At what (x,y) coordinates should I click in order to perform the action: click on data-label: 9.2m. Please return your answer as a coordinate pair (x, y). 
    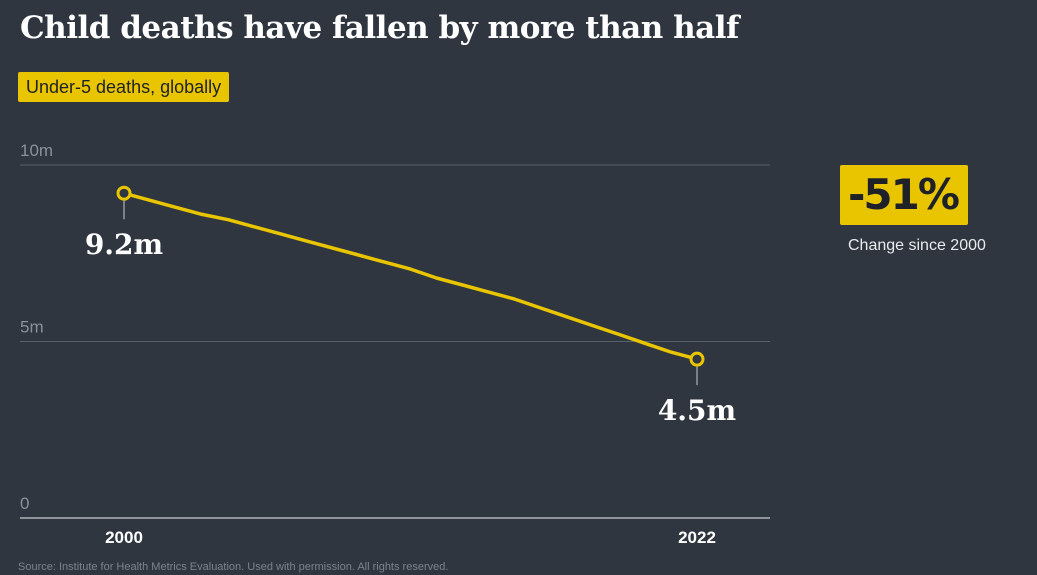
    Looking at the image, I should click on (124, 244).